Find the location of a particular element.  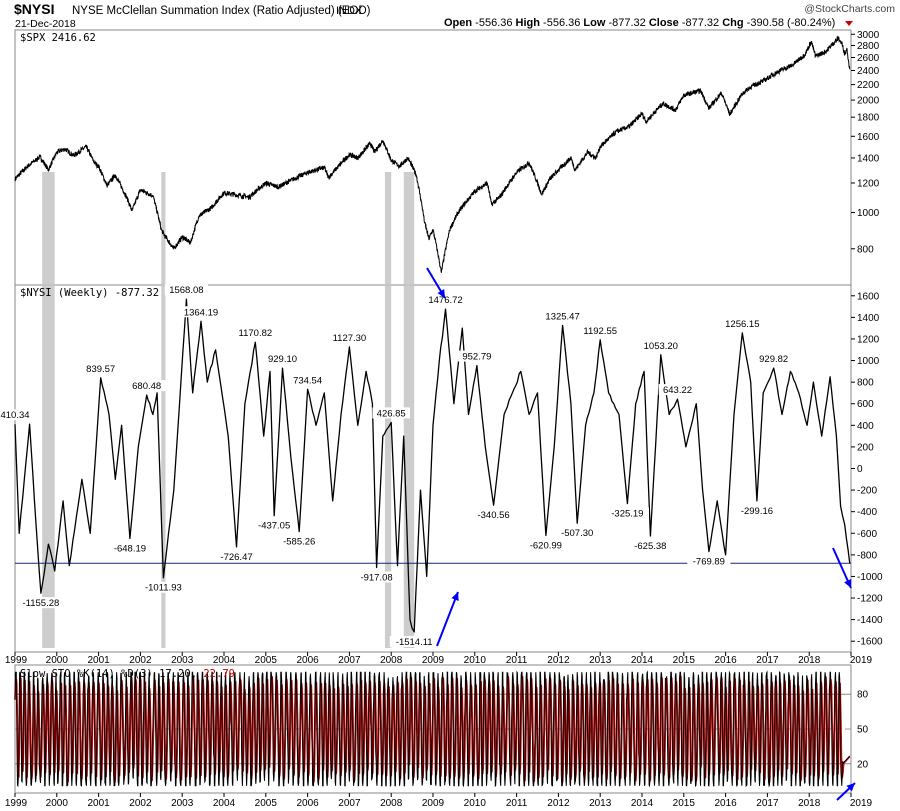

price-y-tick-label: 800 is located at coordinates (865, 249).